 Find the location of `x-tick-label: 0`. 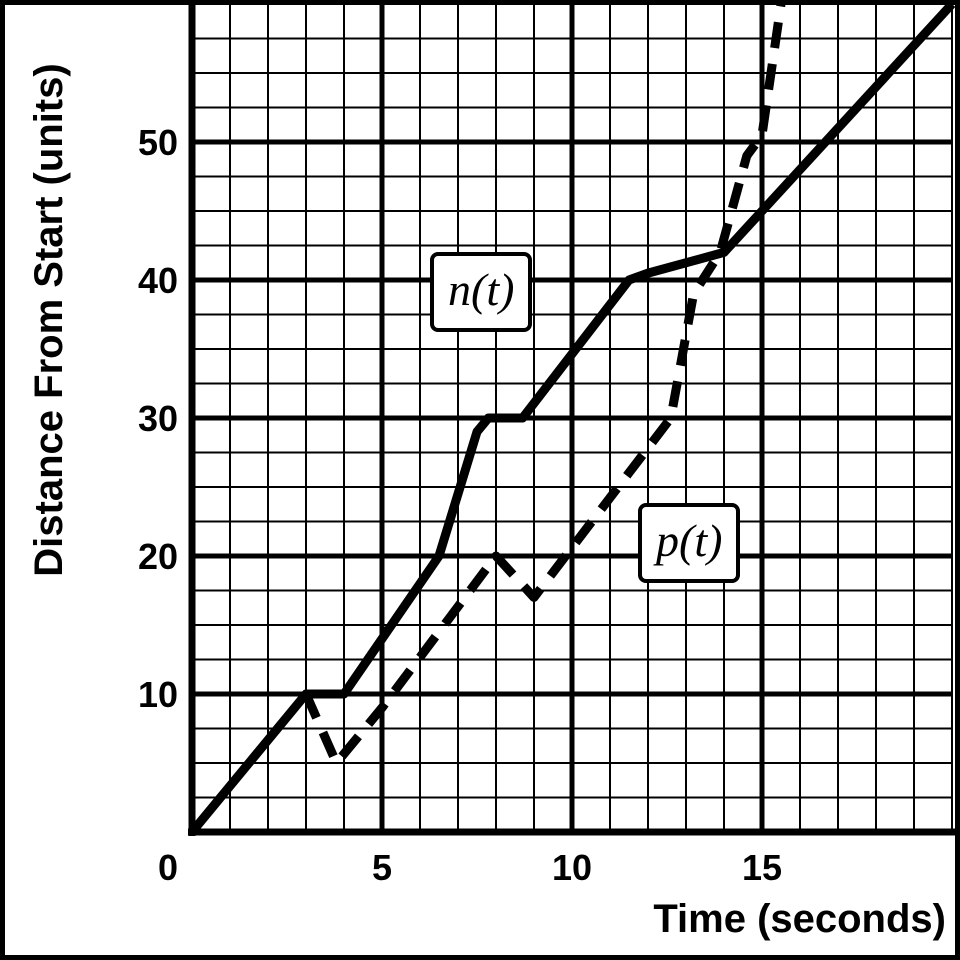

x-tick-label: 0 is located at coordinates (168, 867).